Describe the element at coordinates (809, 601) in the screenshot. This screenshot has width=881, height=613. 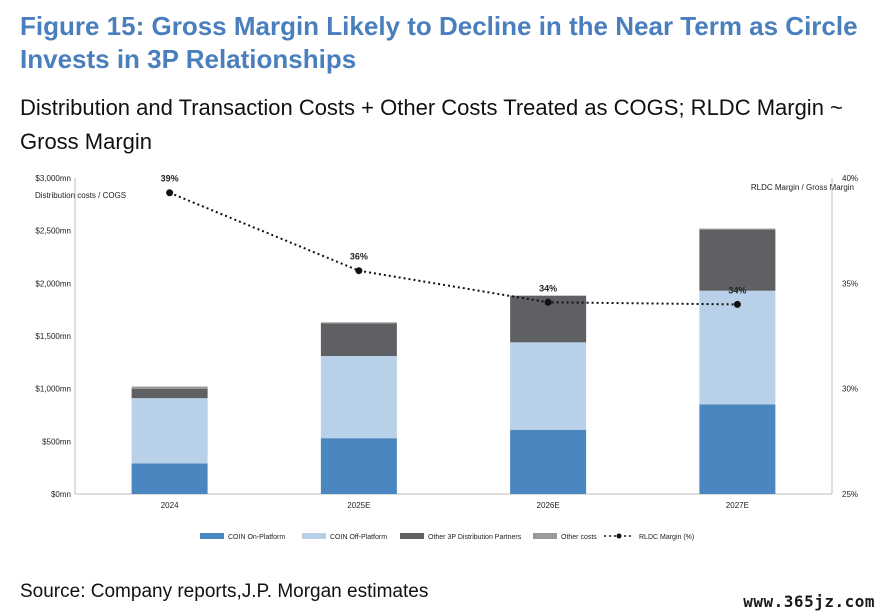
I see `watermark: www.365jz.com` at that location.